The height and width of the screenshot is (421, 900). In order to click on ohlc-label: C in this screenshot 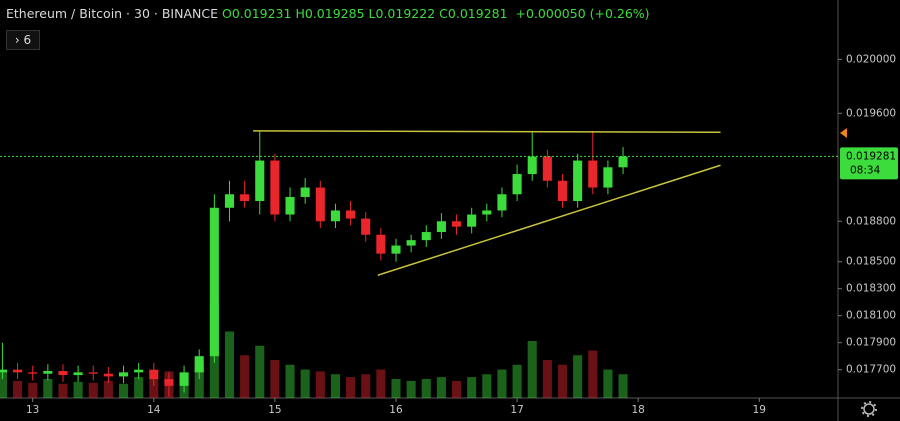, I will do `click(443, 13)`.